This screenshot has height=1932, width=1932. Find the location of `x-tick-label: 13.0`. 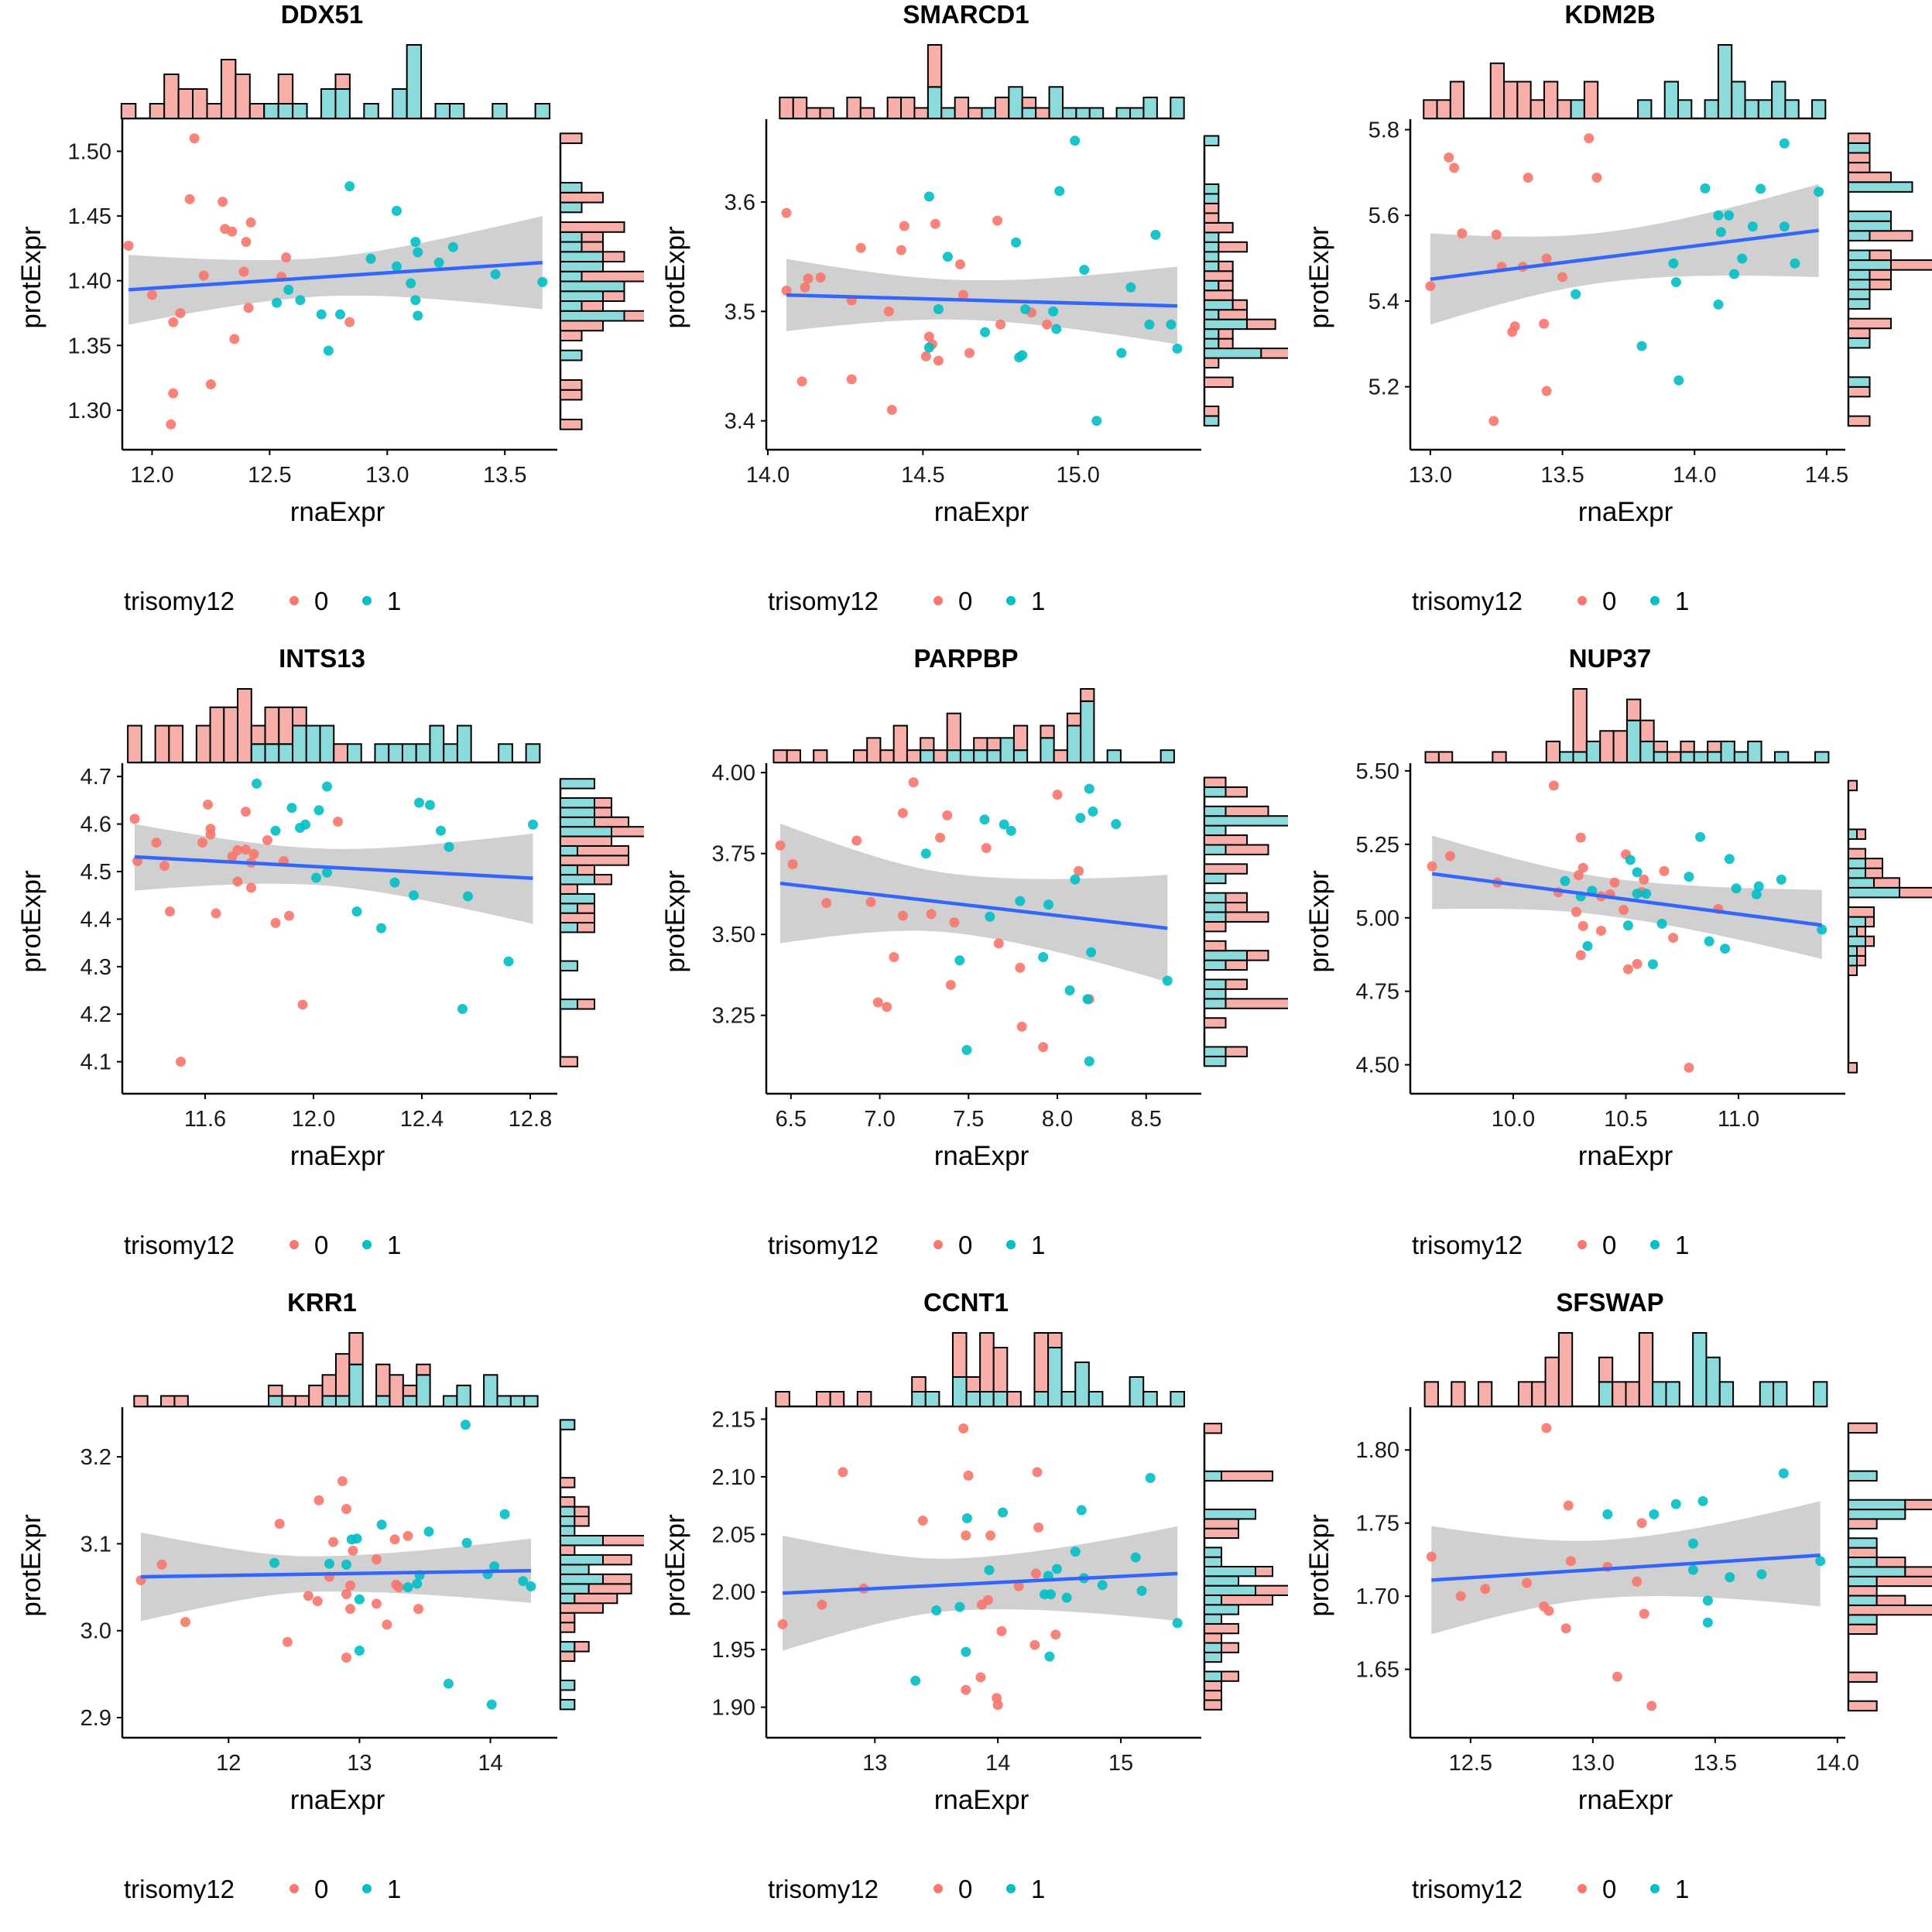

x-tick-label: 13.0 is located at coordinates (387, 475).